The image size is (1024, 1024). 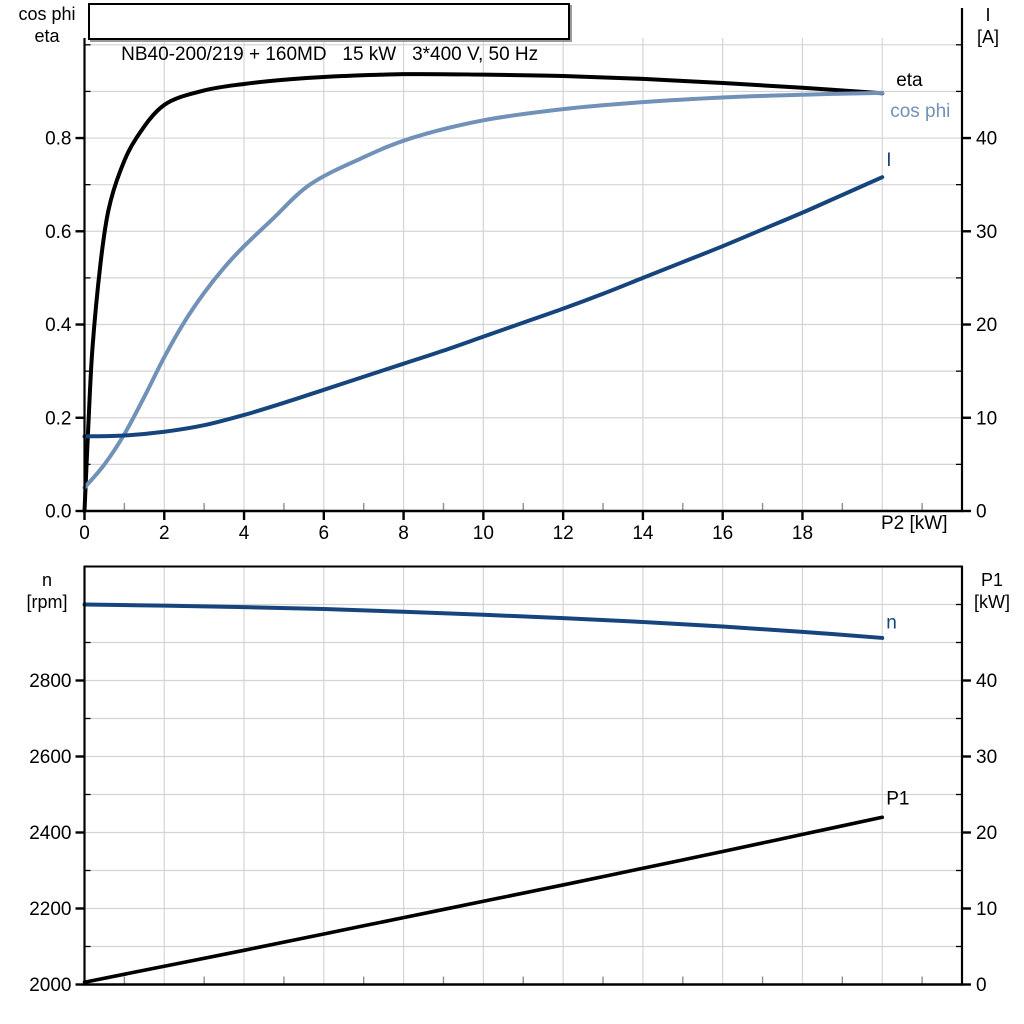 What do you see at coordinates (909, 80) in the screenshot?
I see `eta-curve-label: eta` at bounding box center [909, 80].